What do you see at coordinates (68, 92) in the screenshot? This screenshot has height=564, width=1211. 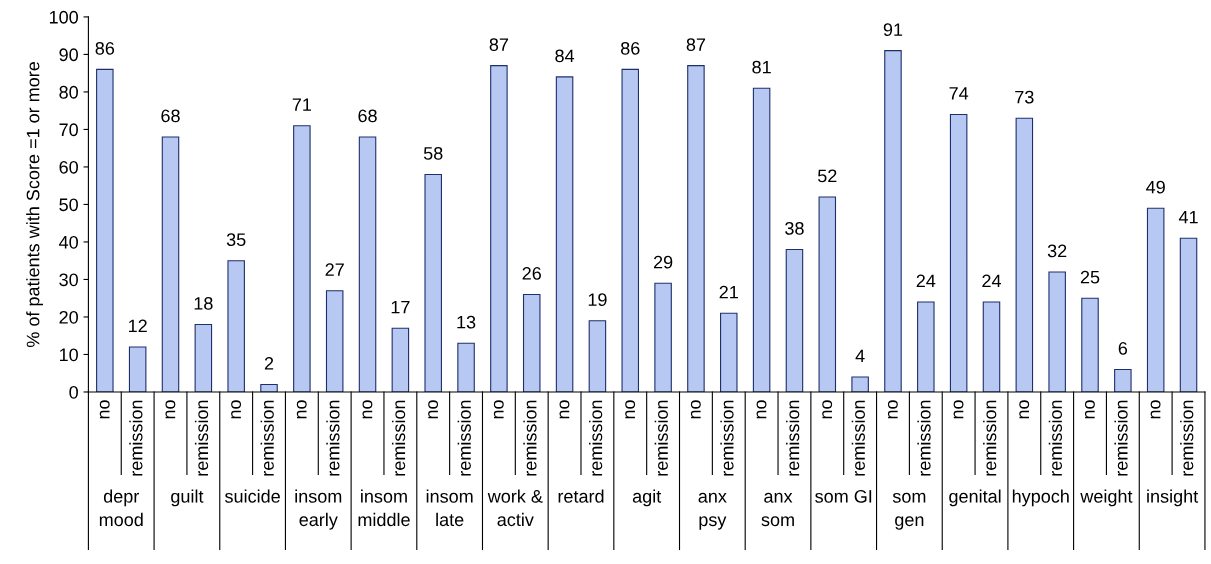 I see `y-tick-label: 80` at bounding box center [68, 92].